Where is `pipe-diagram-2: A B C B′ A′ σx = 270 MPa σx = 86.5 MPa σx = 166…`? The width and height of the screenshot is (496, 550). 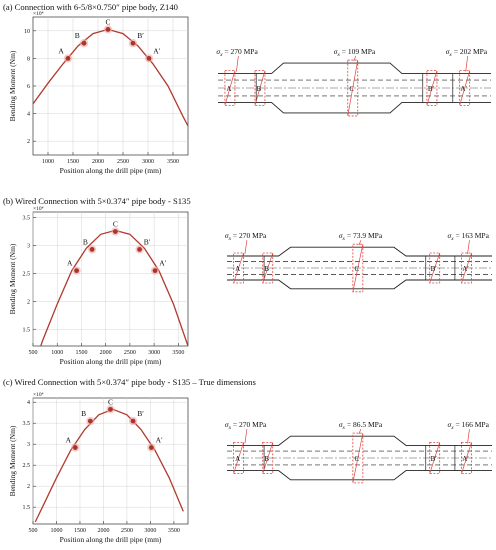 pipe-diagram-2: A B C B′ A′ σx = 270 MPa σx = 86.5 MPa σx = 166… is located at coordinates (358, 452).